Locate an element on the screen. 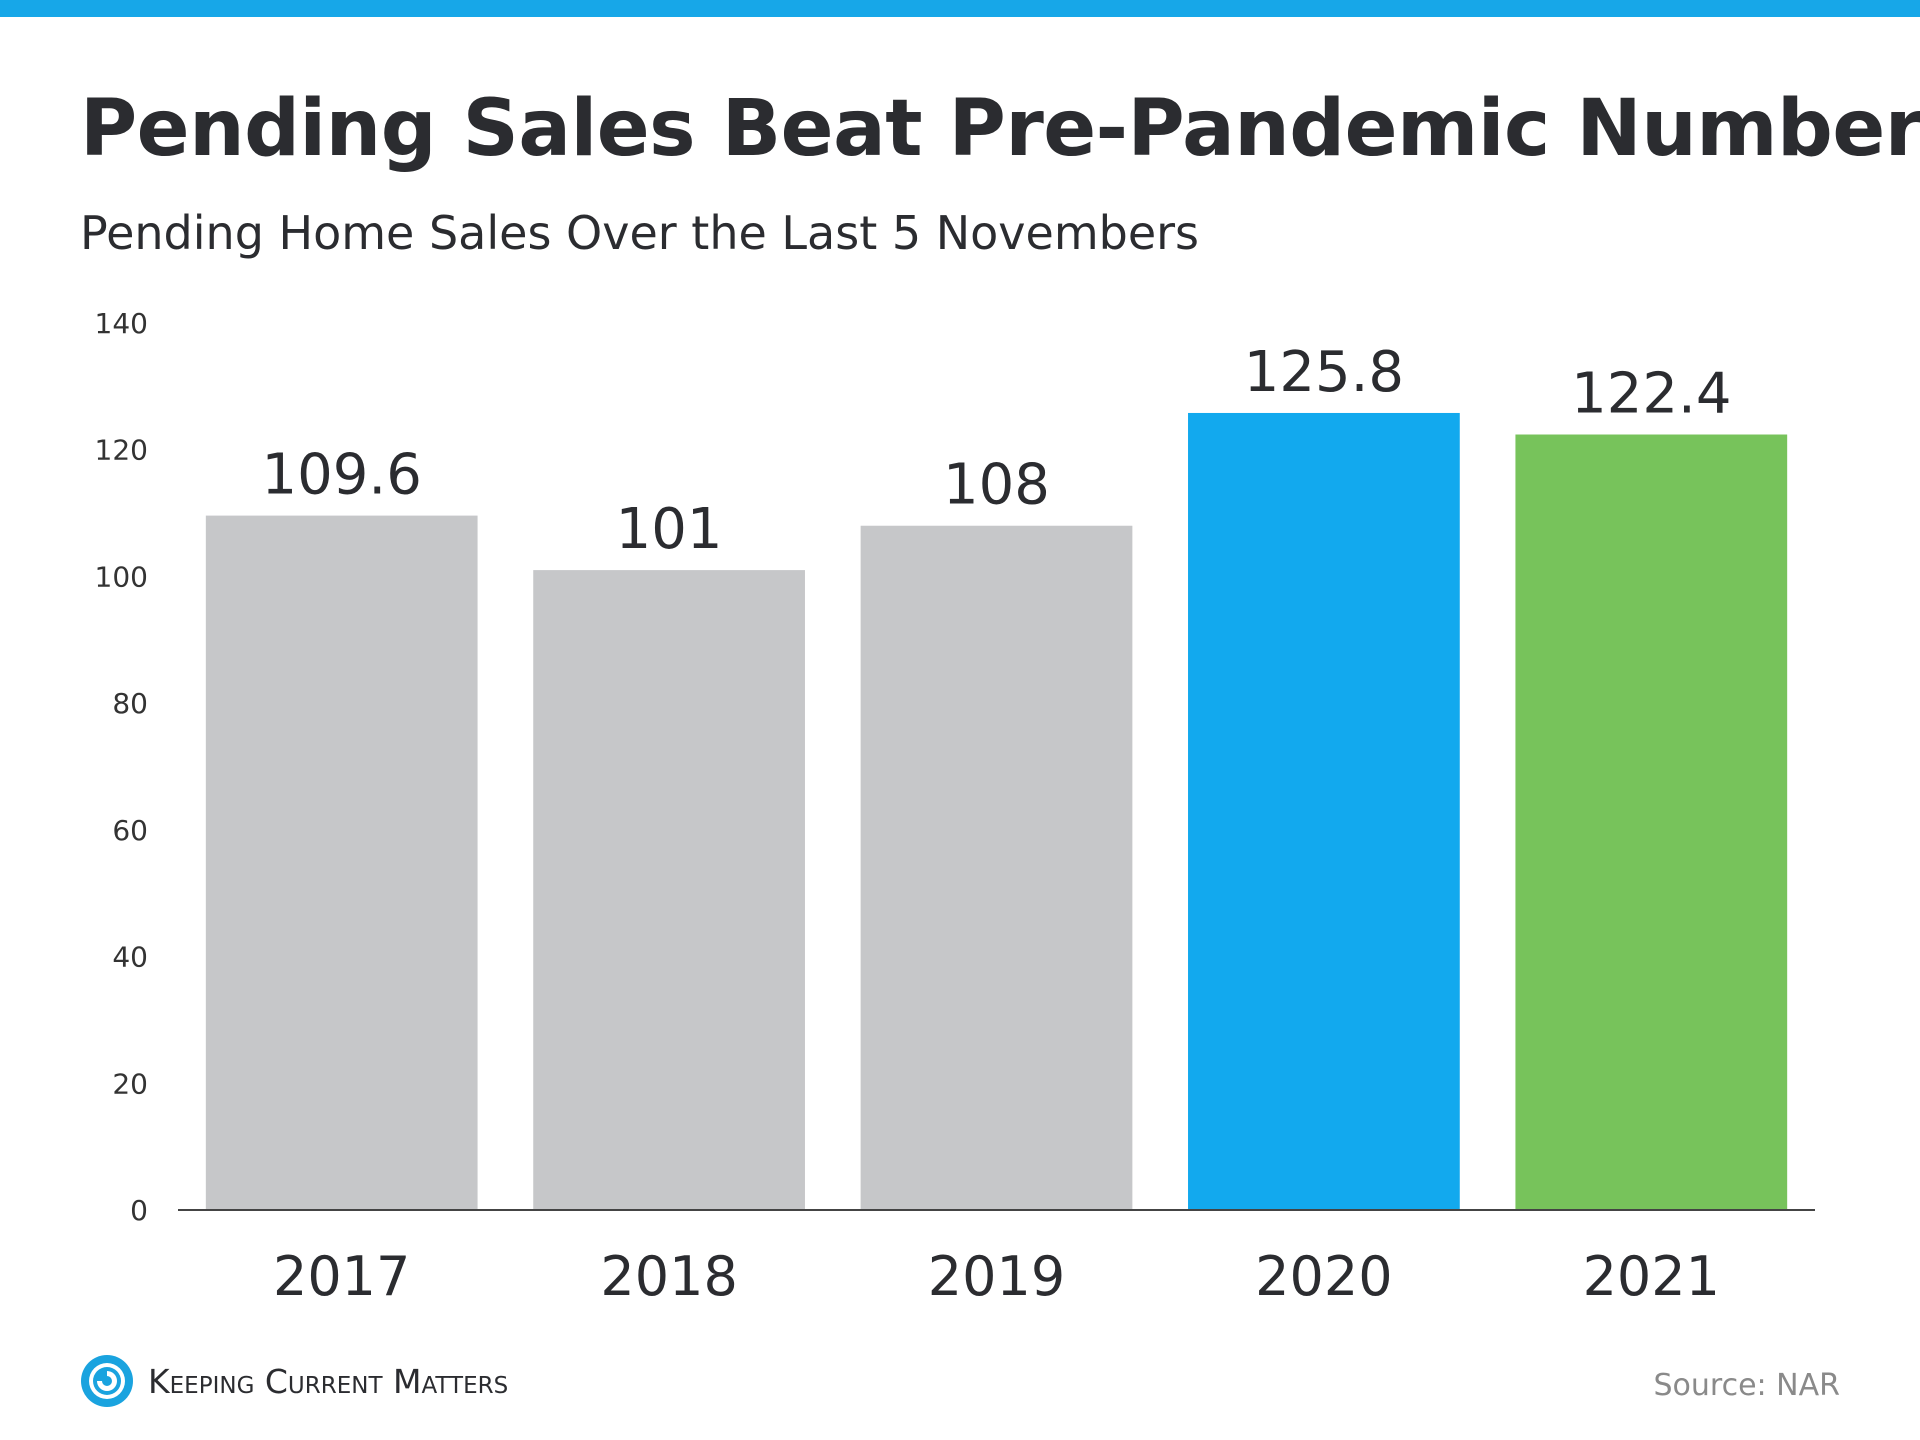  y-axis: 0 20 40 60 80 100 120 140 is located at coordinates (121, 767).